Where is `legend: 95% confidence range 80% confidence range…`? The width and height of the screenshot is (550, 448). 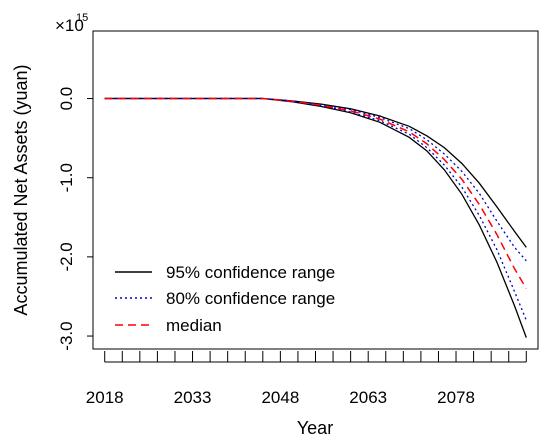 legend: 95% confidence range 80% confidence range… is located at coordinates (225, 299).